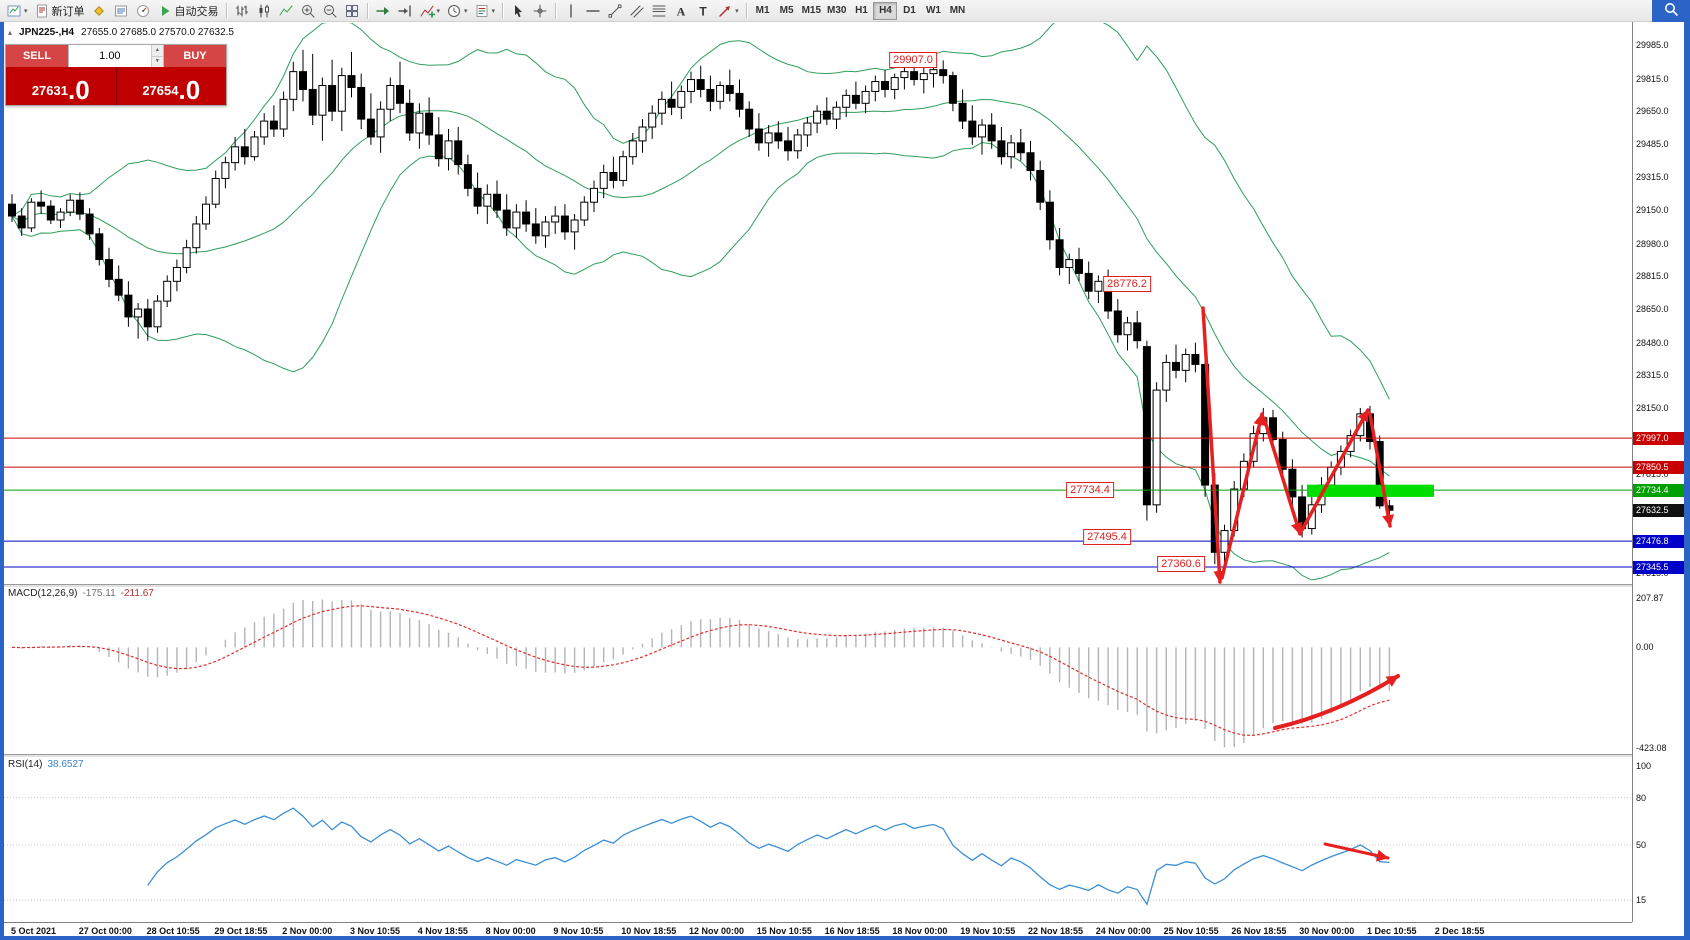  Describe the element at coordinates (845, 938) in the screenshot. I see `window-edge-bottom` at that location.